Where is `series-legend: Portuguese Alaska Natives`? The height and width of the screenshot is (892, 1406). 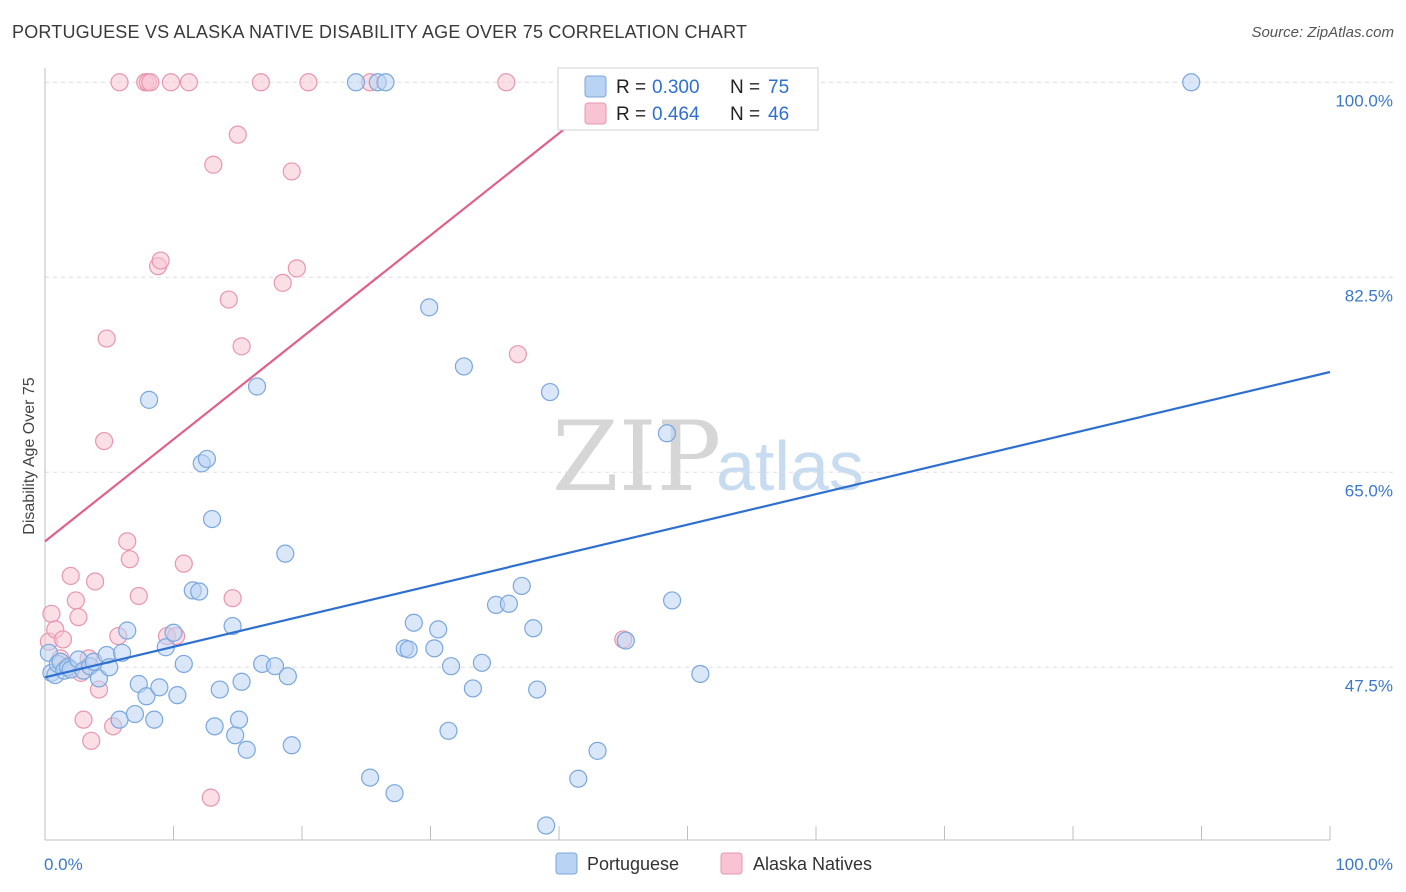
series-legend: Portuguese Alaska Natives is located at coordinates (713, 863).